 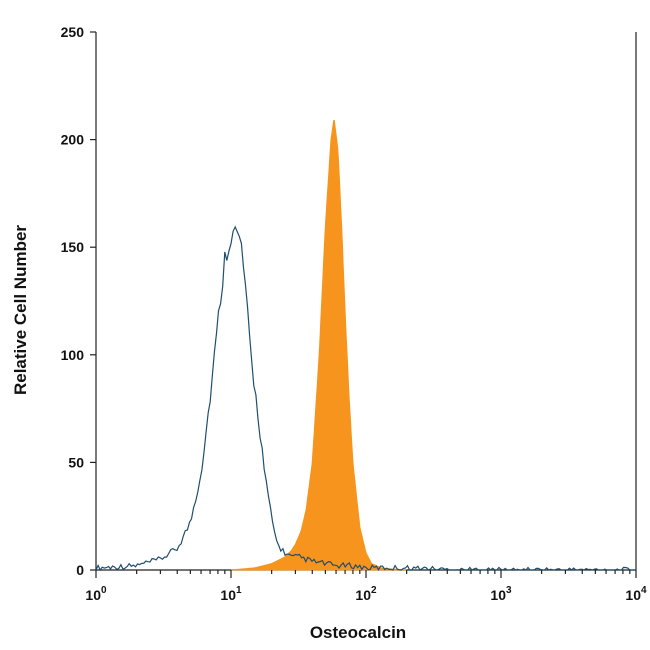 I want to click on y-tick-label-0: 0, so click(x=80, y=570).